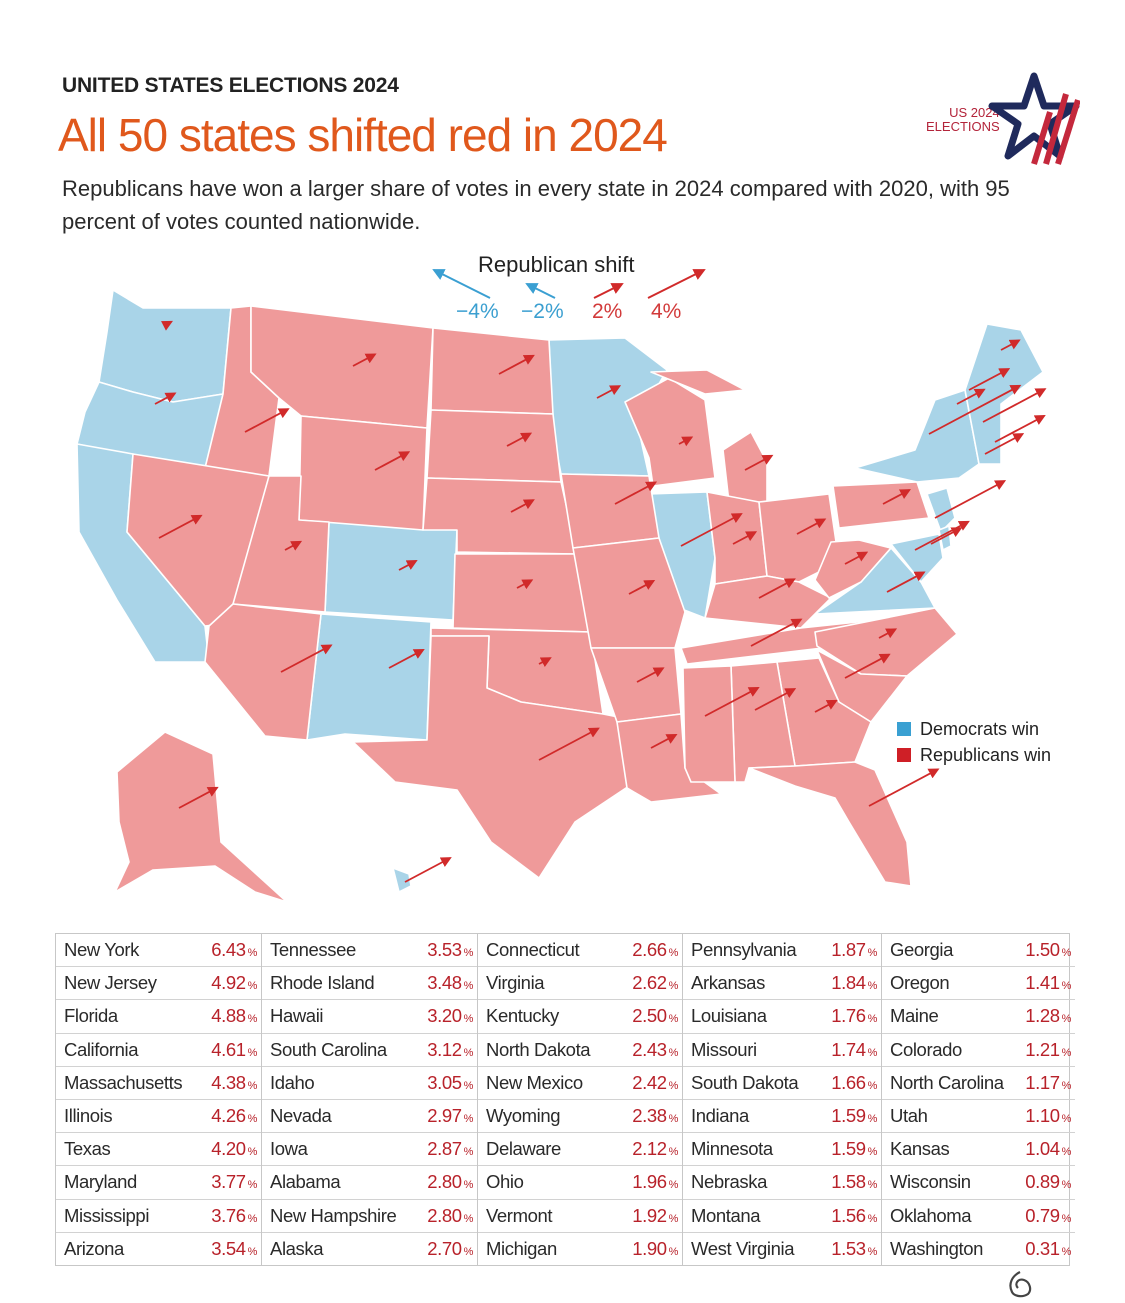 Image resolution: width=1125 pixels, height=1303 pixels. I want to click on shift-value: 1.28%, so click(1048, 1016).